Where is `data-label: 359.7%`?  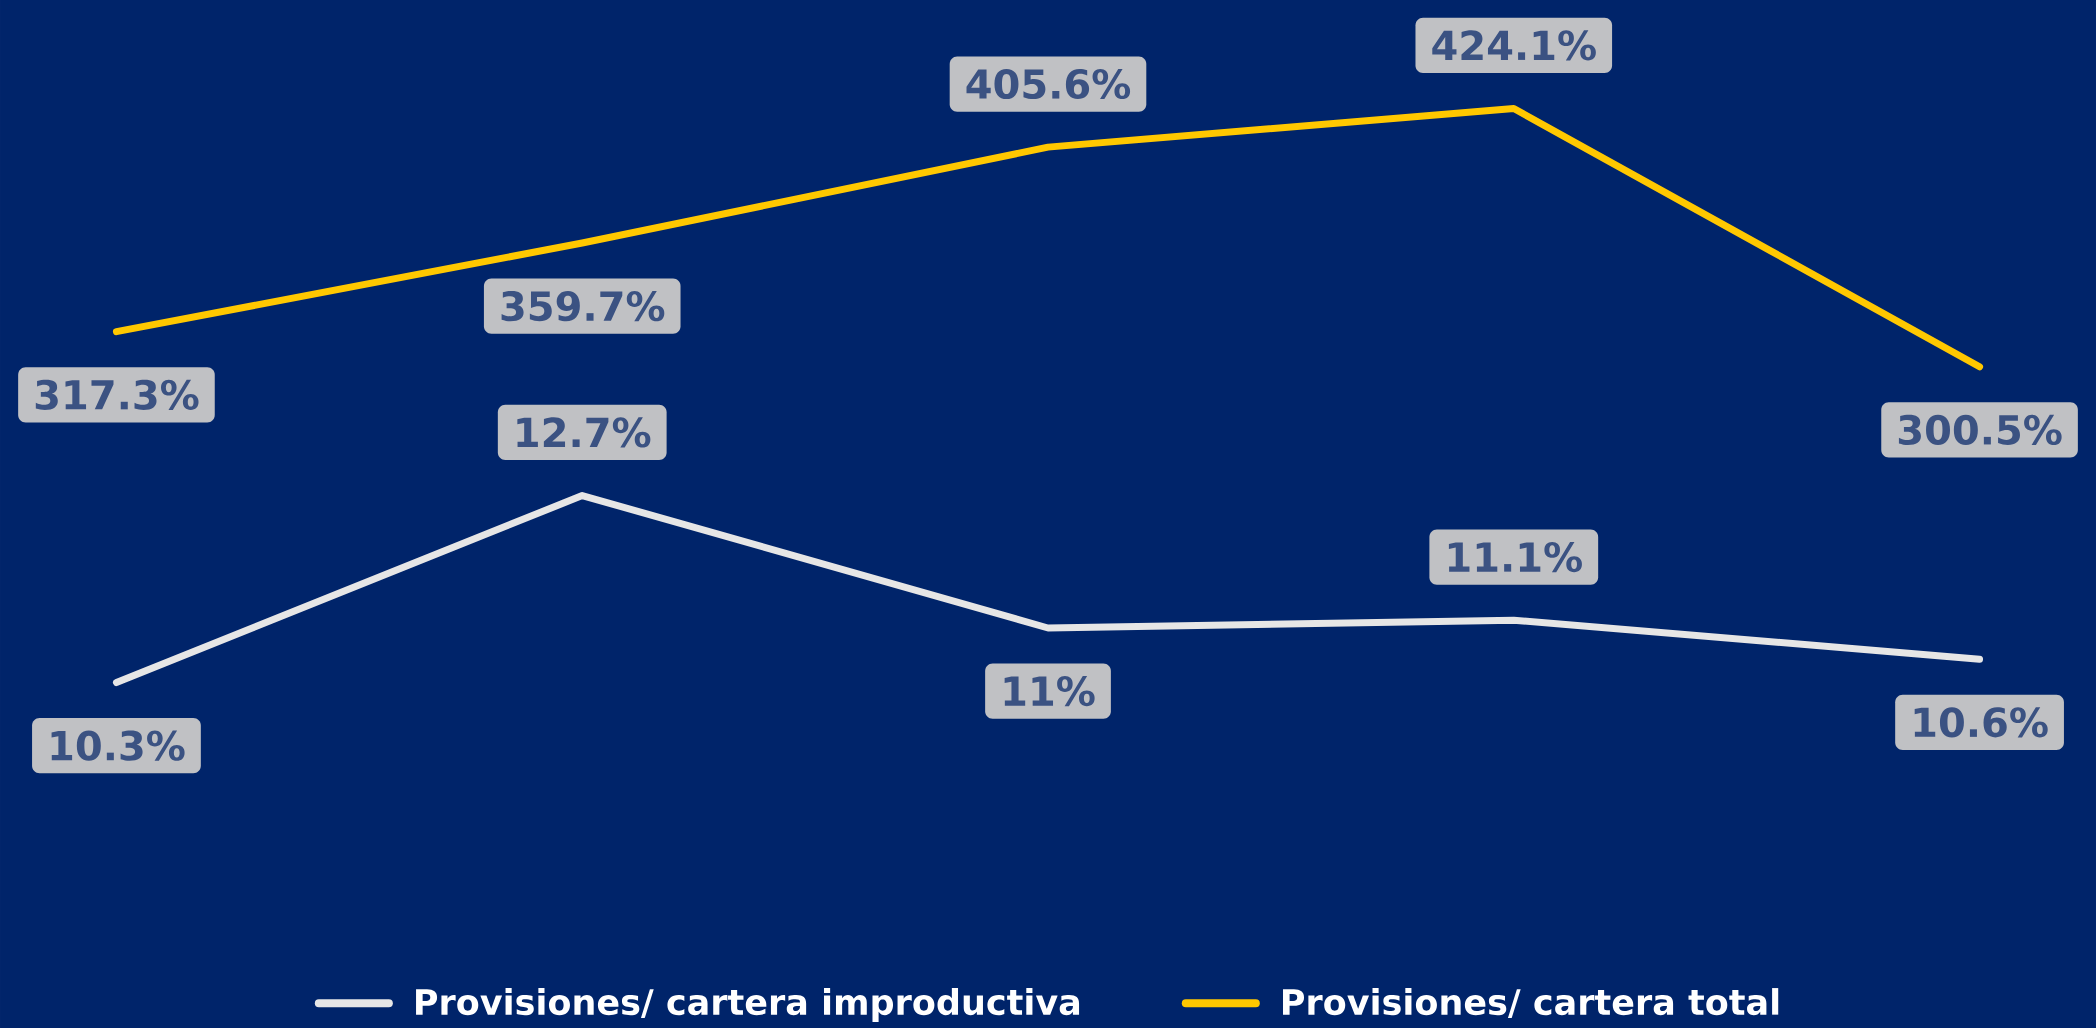 data-label: 359.7% is located at coordinates (583, 306).